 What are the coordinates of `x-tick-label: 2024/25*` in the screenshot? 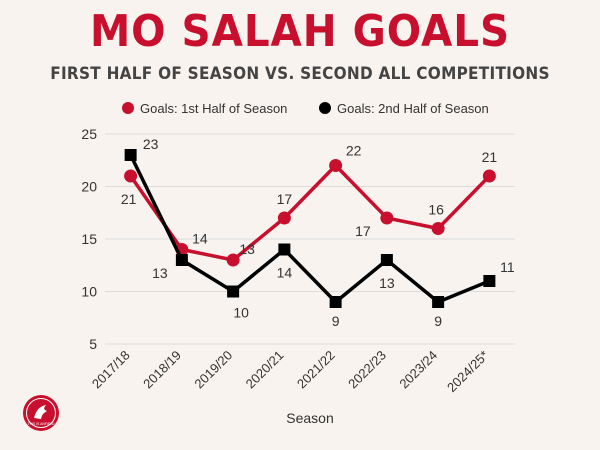 It's located at (467, 371).